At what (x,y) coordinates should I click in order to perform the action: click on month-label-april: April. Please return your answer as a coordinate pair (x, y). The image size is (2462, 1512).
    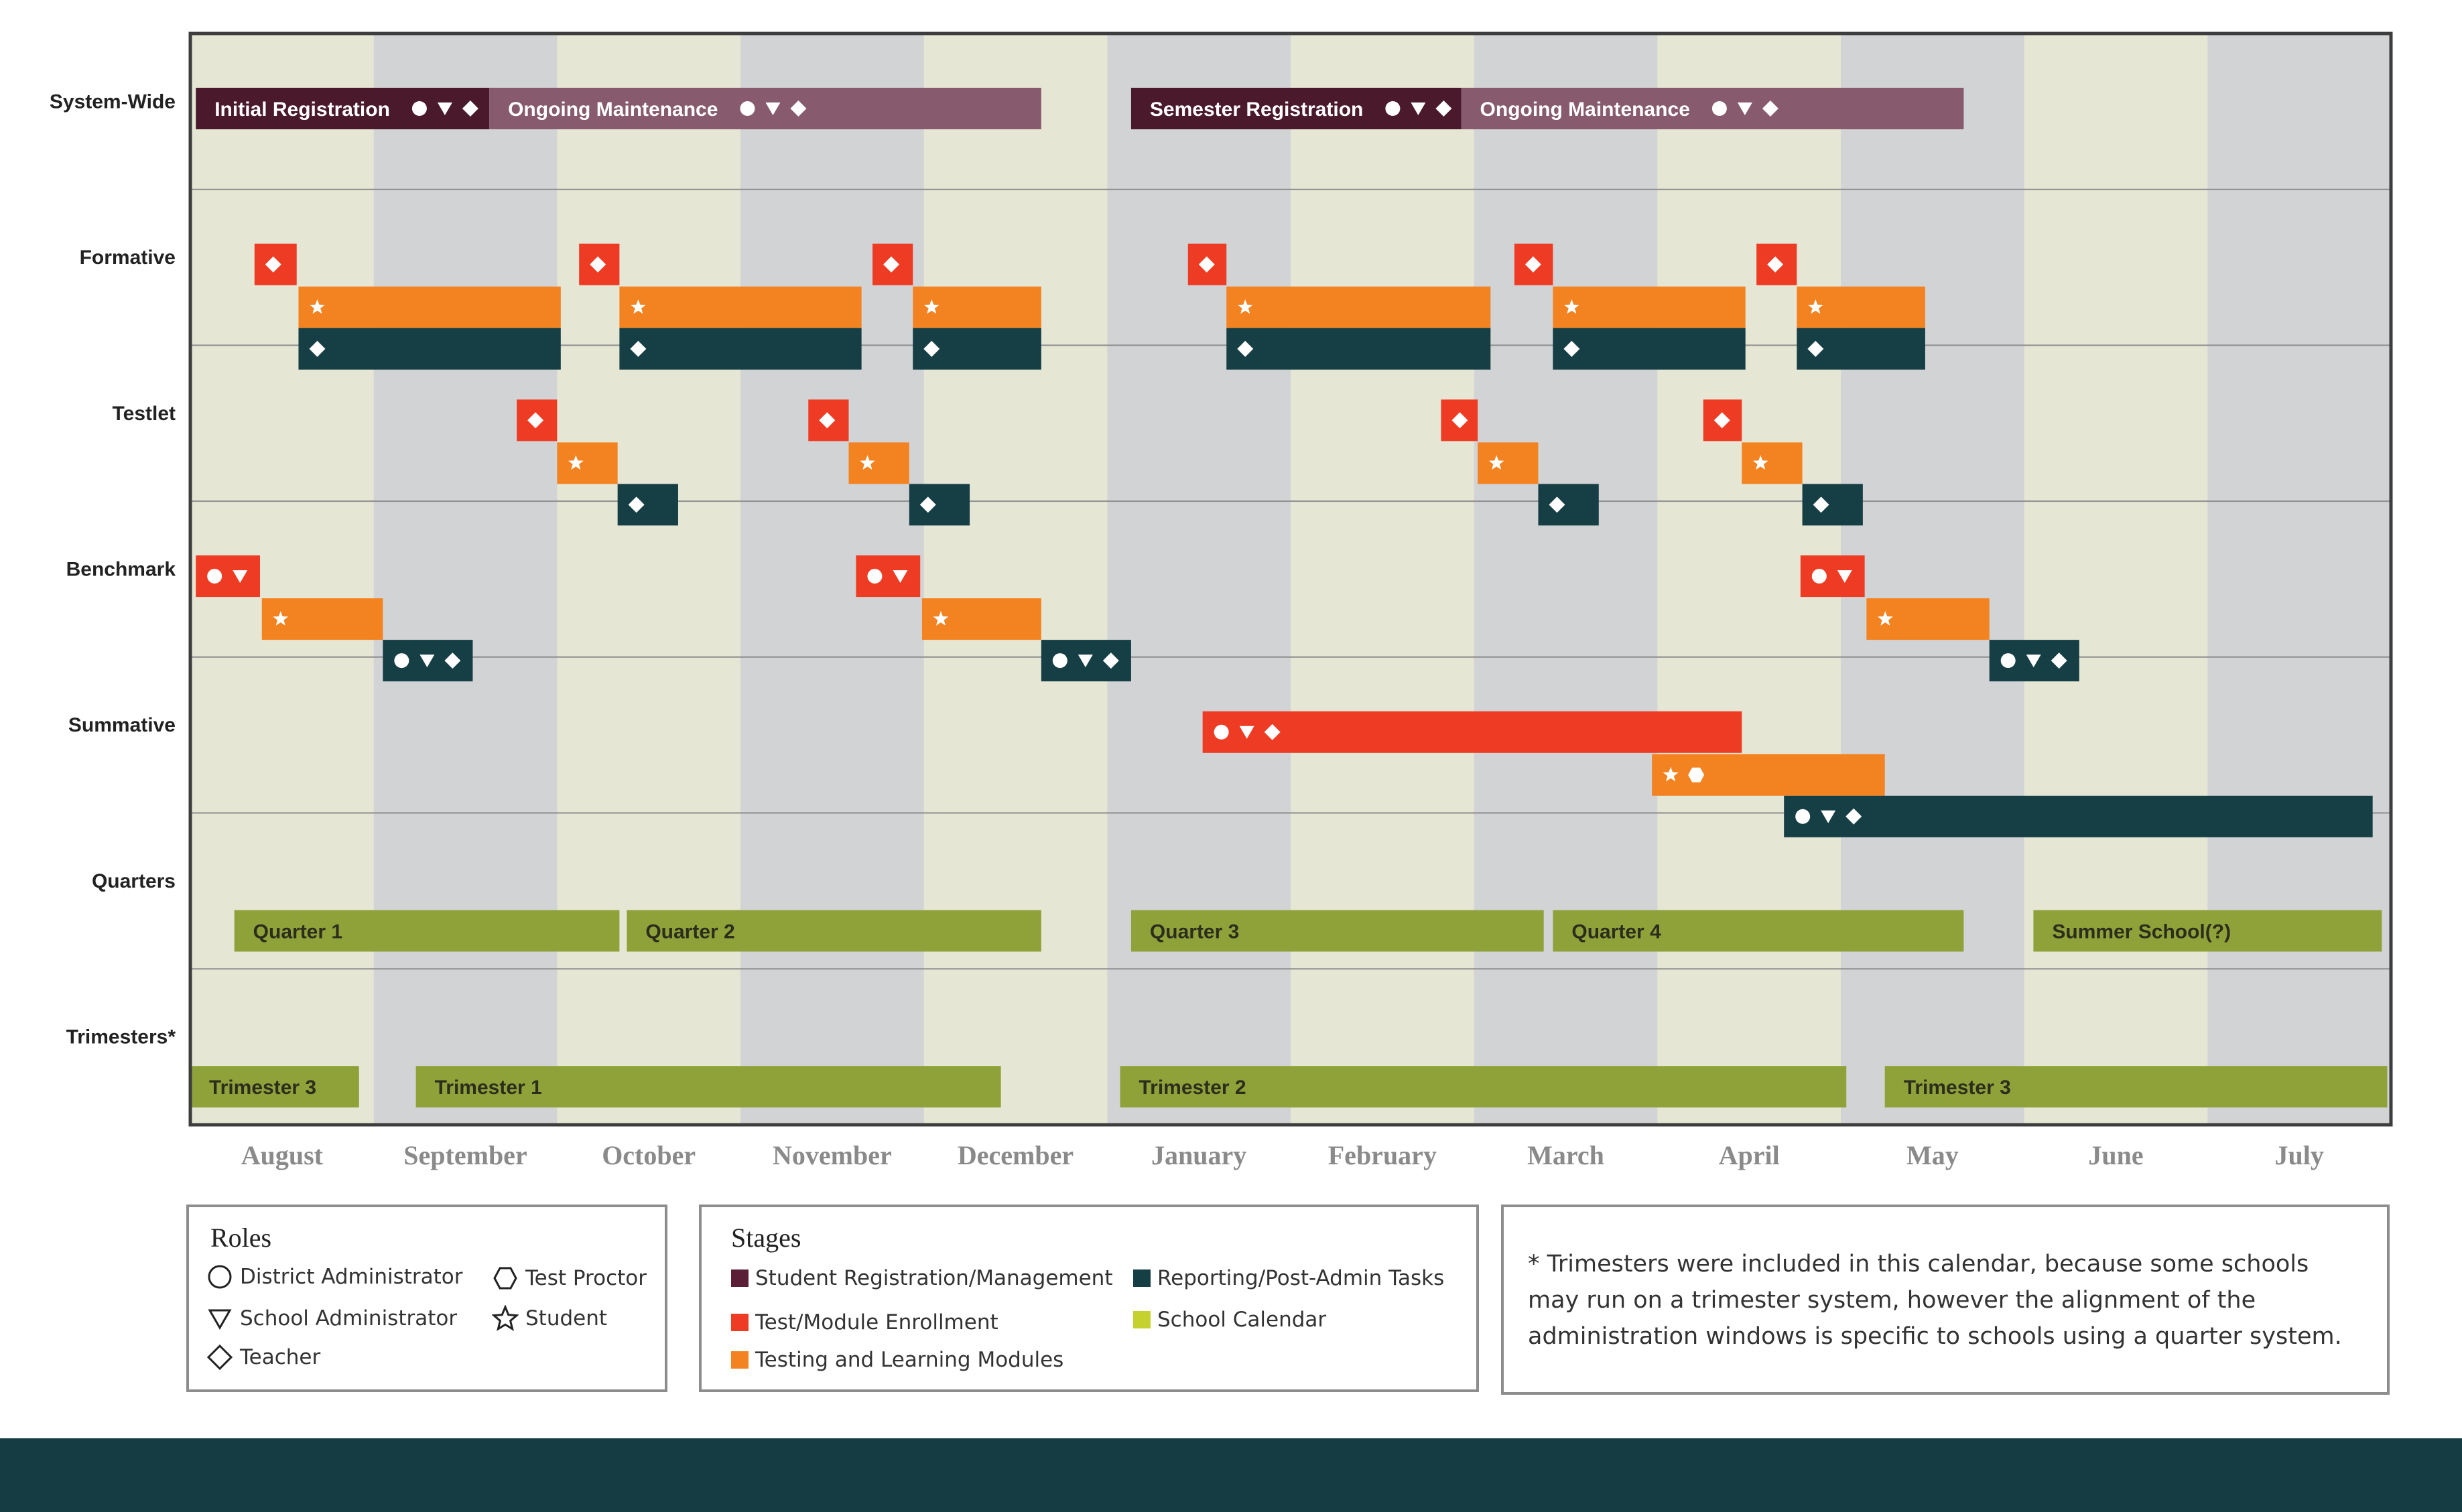
    Looking at the image, I should click on (1749, 1155).